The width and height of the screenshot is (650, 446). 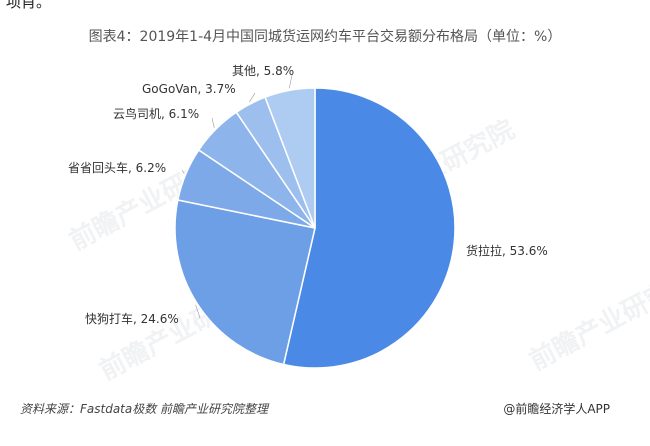 What do you see at coordinates (507, 250) in the screenshot?
I see `slice-label: 货拉拉, 53.6%` at bounding box center [507, 250].